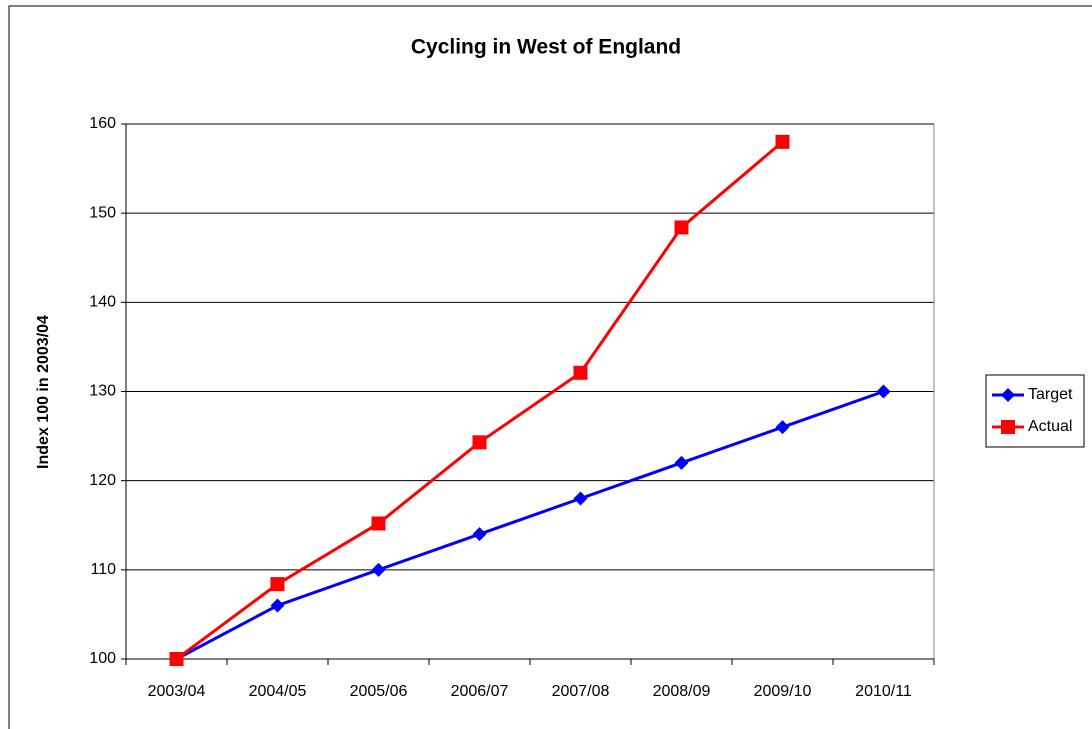 This screenshot has height=729, width=1092. I want to click on x-tick-label: 2004/05, so click(278, 691).